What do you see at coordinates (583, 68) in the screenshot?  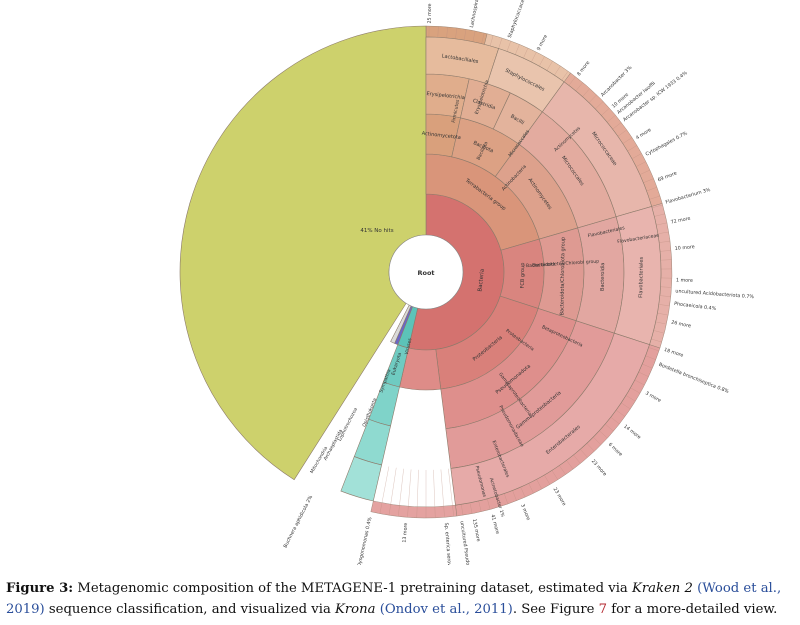 I see `outer-label-4: 8 more` at bounding box center [583, 68].